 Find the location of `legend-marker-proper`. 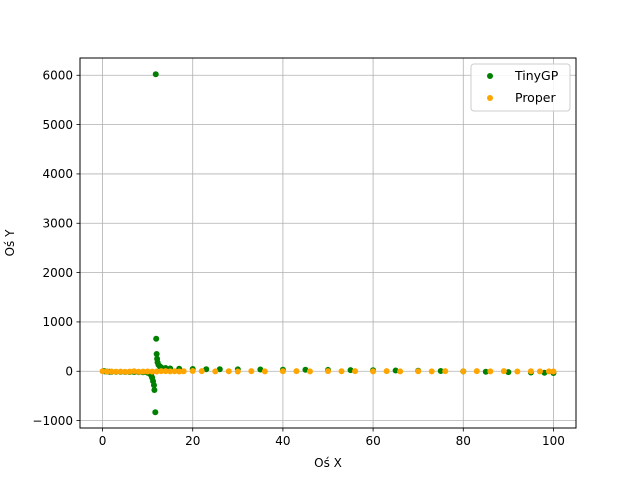

legend-marker-proper is located at coordinates (490, 98).